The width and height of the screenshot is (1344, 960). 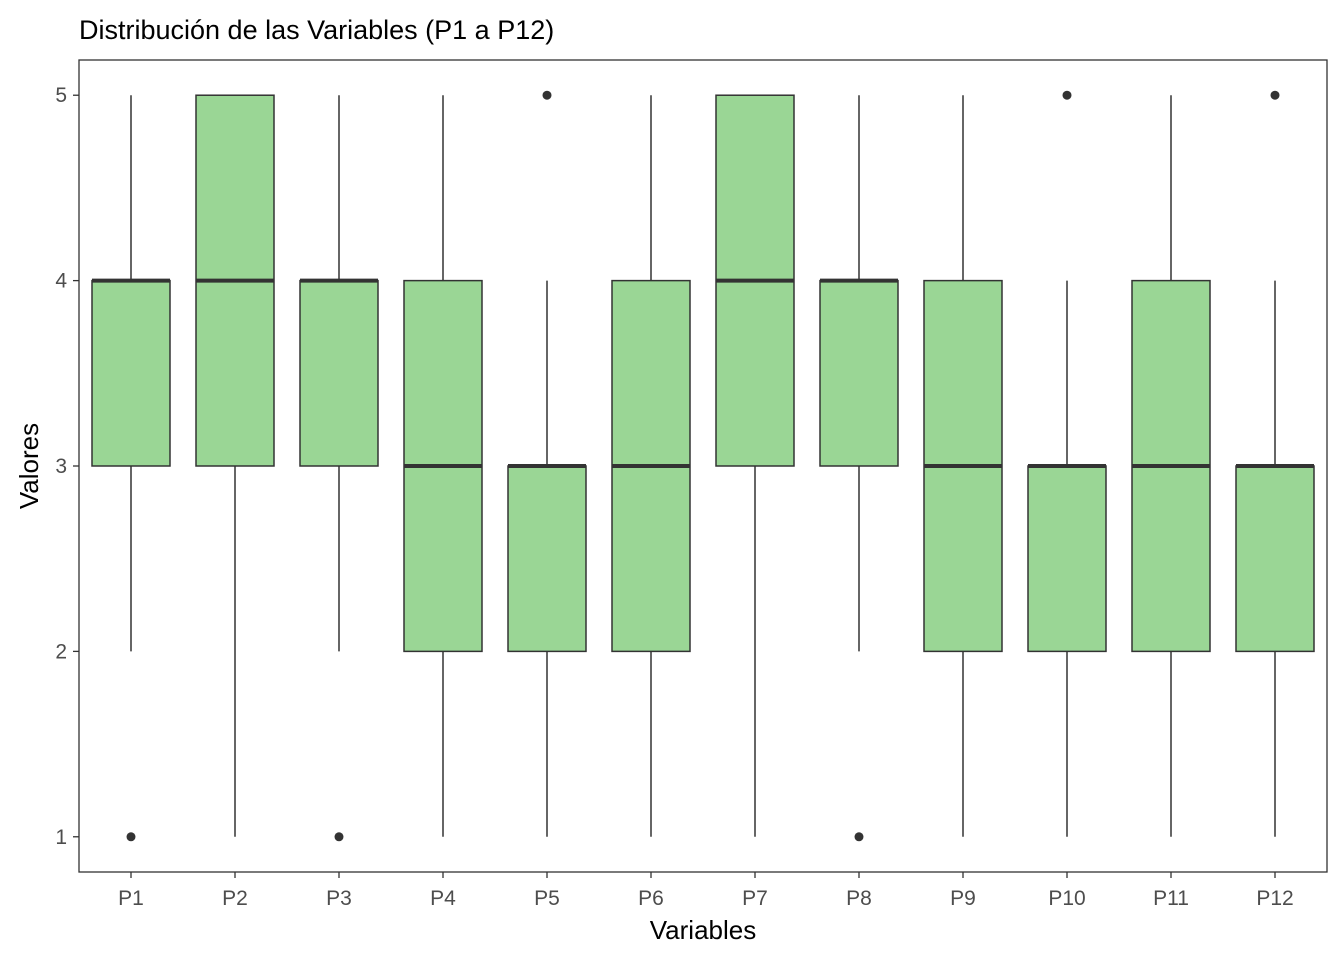 I want to click on x-tick-label: P12, so click(x=1274, y=898).